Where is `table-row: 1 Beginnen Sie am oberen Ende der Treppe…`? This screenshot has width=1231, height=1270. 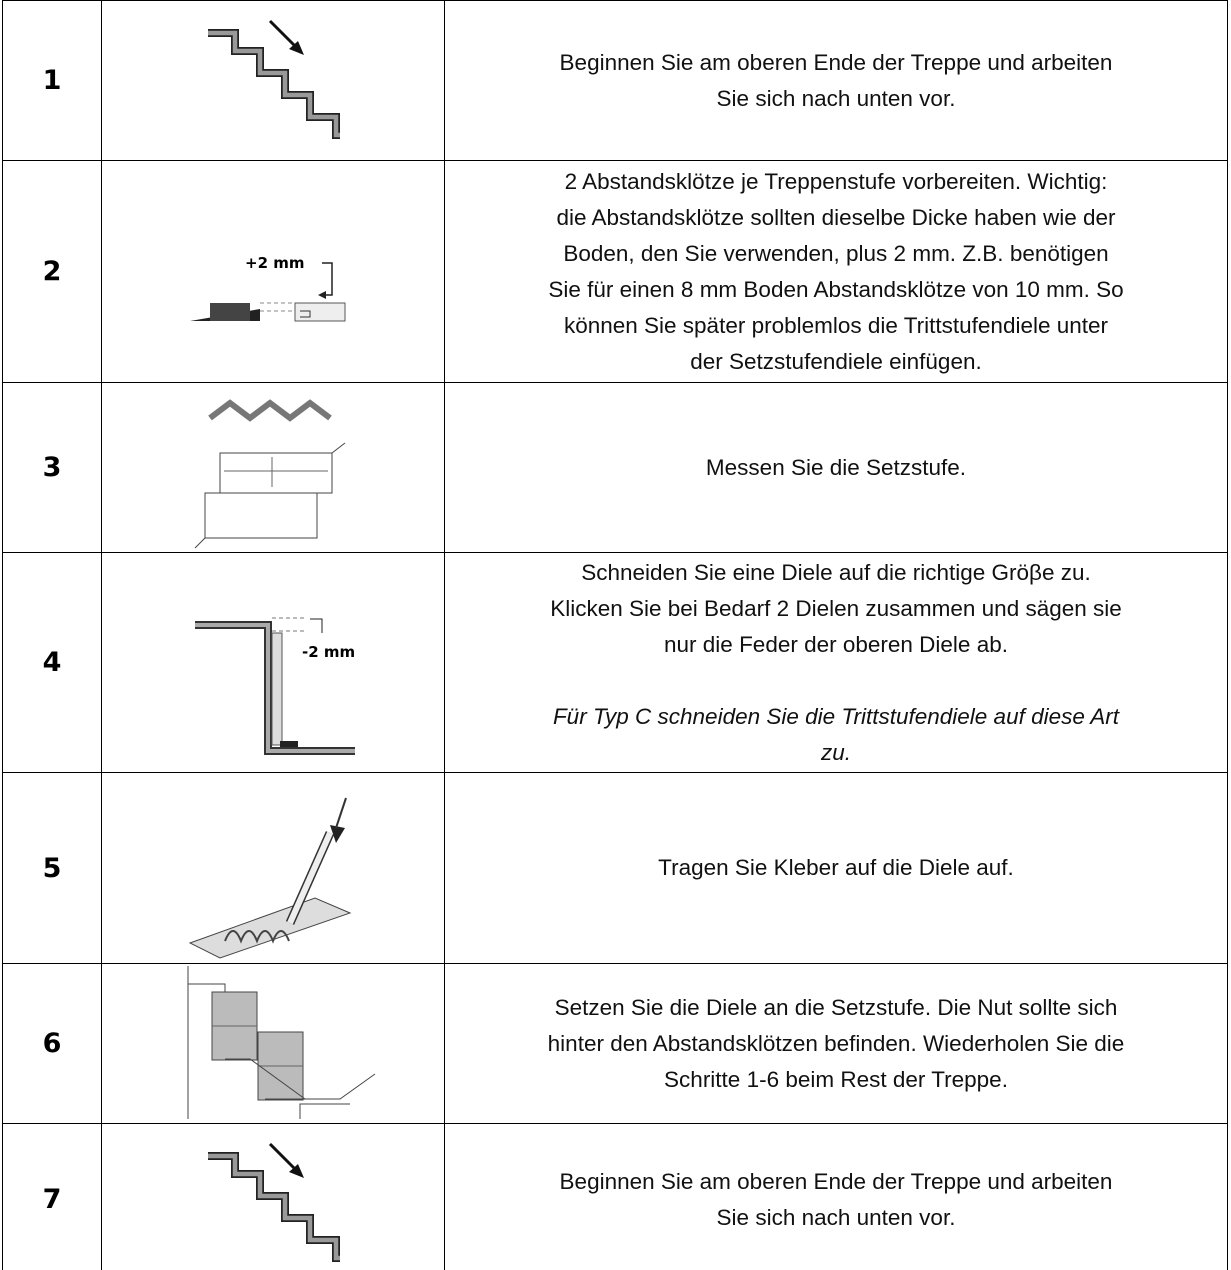 table-row: 1 Beginnen Sie am oberen Ende der Treppe… is located at coordinates (615, 80).